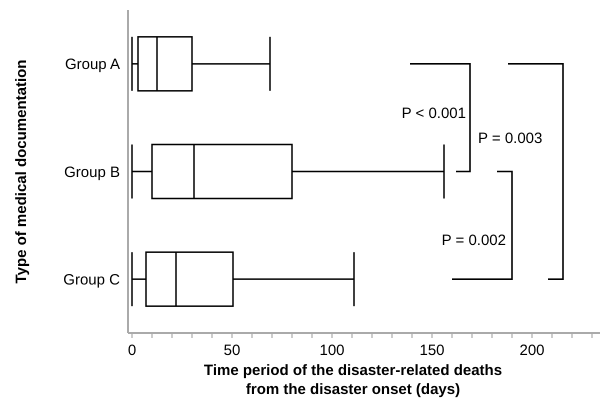 This screenshot has height=411, width=606. What do you see at coordinates (232, 350) in the screenshot?
I see `x-tick-label: 50` at bounding box center [232, 350].